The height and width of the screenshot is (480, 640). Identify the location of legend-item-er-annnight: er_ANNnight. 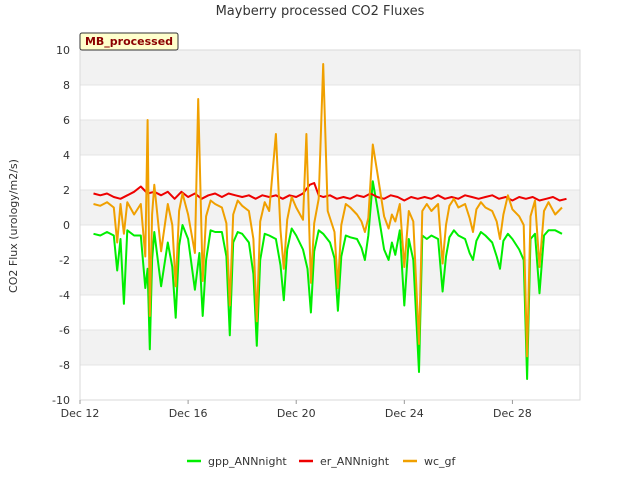
(344, 461).